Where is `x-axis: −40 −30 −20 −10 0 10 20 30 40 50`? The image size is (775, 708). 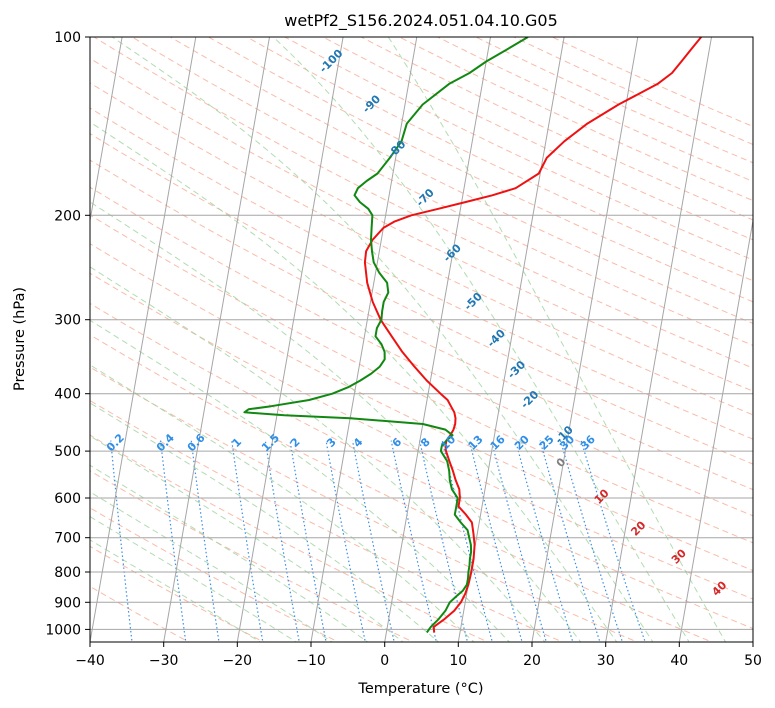 x-axis: −40 −30 −20 −10 0 10 20 30 40 50 is located at coordinates (418, 655).